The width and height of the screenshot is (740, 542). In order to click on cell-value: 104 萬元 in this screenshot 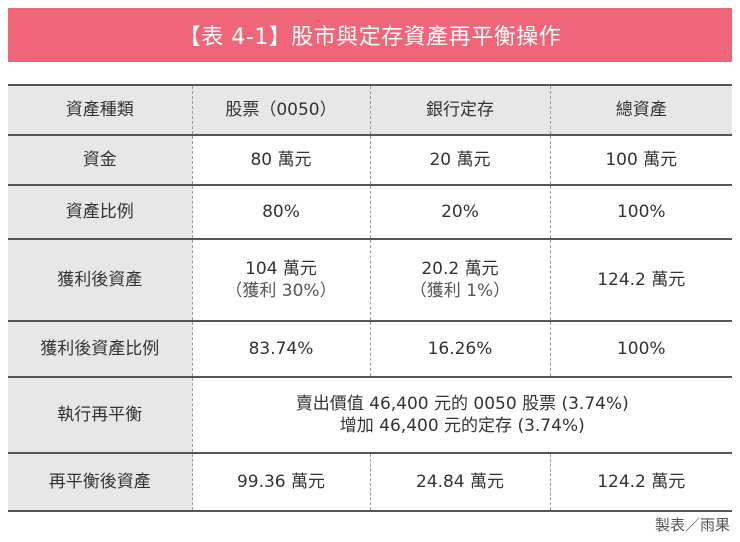, I will do `click(281, 269)`.